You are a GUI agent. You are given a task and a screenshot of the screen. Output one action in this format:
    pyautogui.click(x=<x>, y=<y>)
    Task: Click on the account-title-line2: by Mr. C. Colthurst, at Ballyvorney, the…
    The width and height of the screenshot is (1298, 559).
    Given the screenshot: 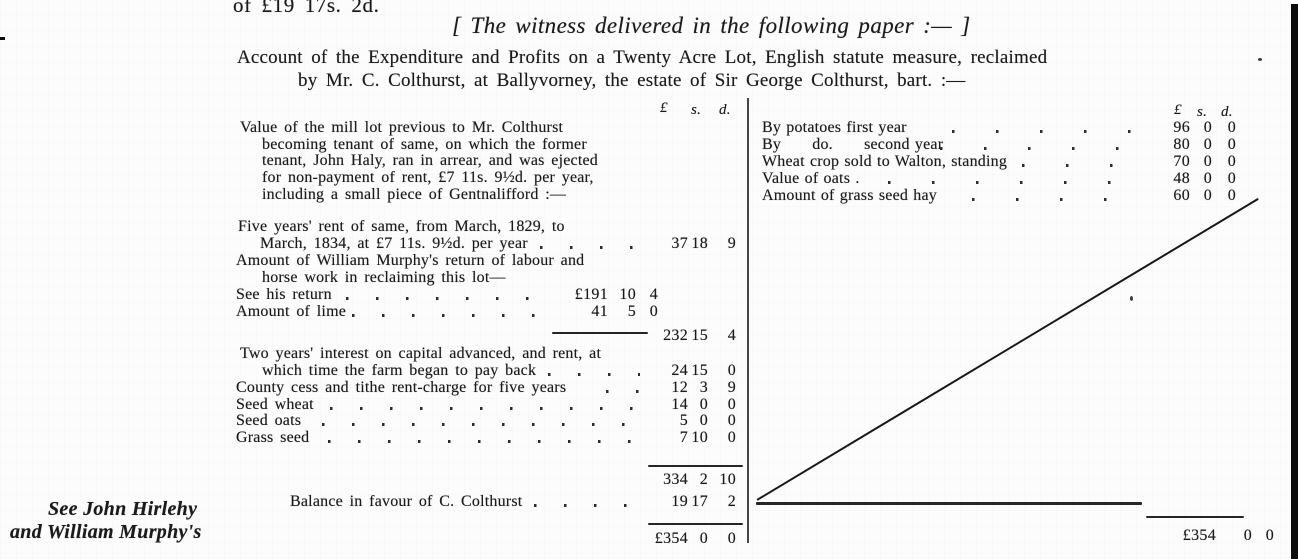 What is the action you would take?
    pyautogui.click(x=632, y=80)
    